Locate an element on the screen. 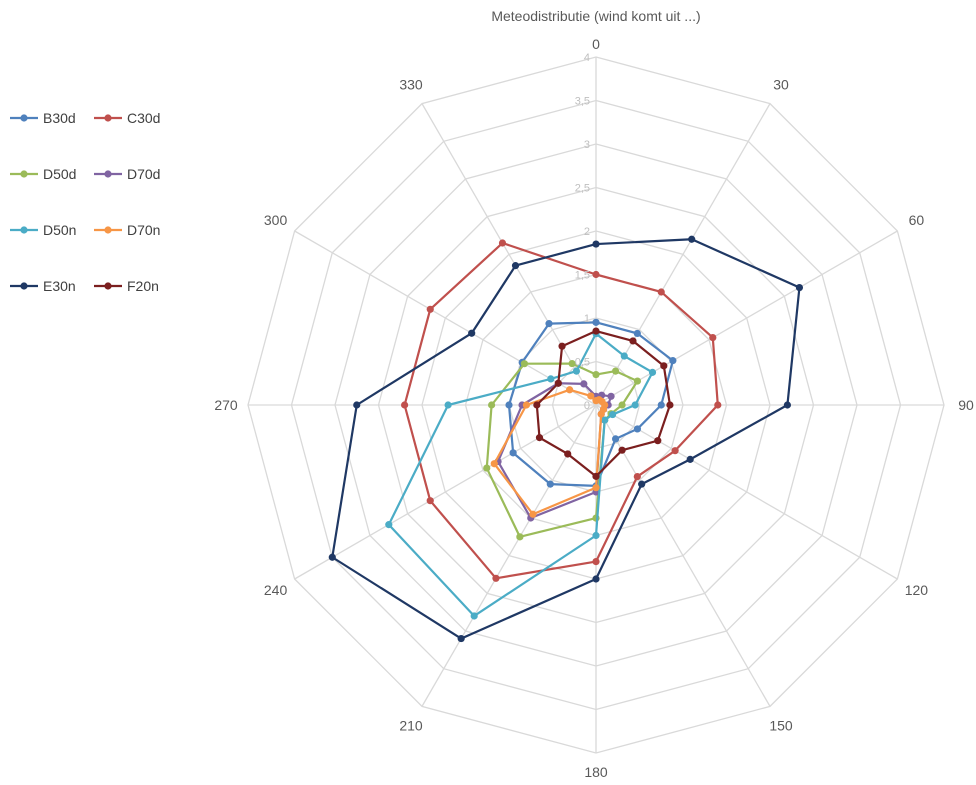 The width and height of the screenshot is (976, 785). category-label: 300 is located at coordinates (276, 220).